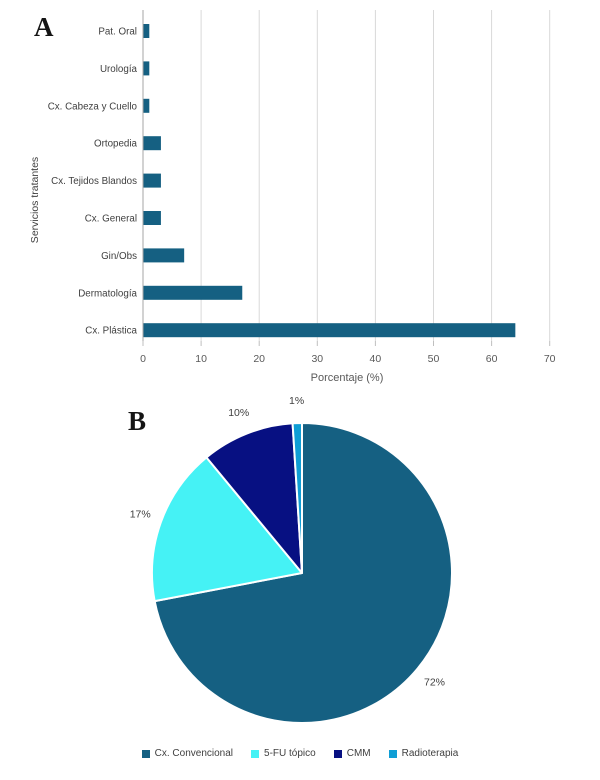  Describe the element at coordinates (137, 421) in the screenshot. I see `panel-b-label: B` at that location.